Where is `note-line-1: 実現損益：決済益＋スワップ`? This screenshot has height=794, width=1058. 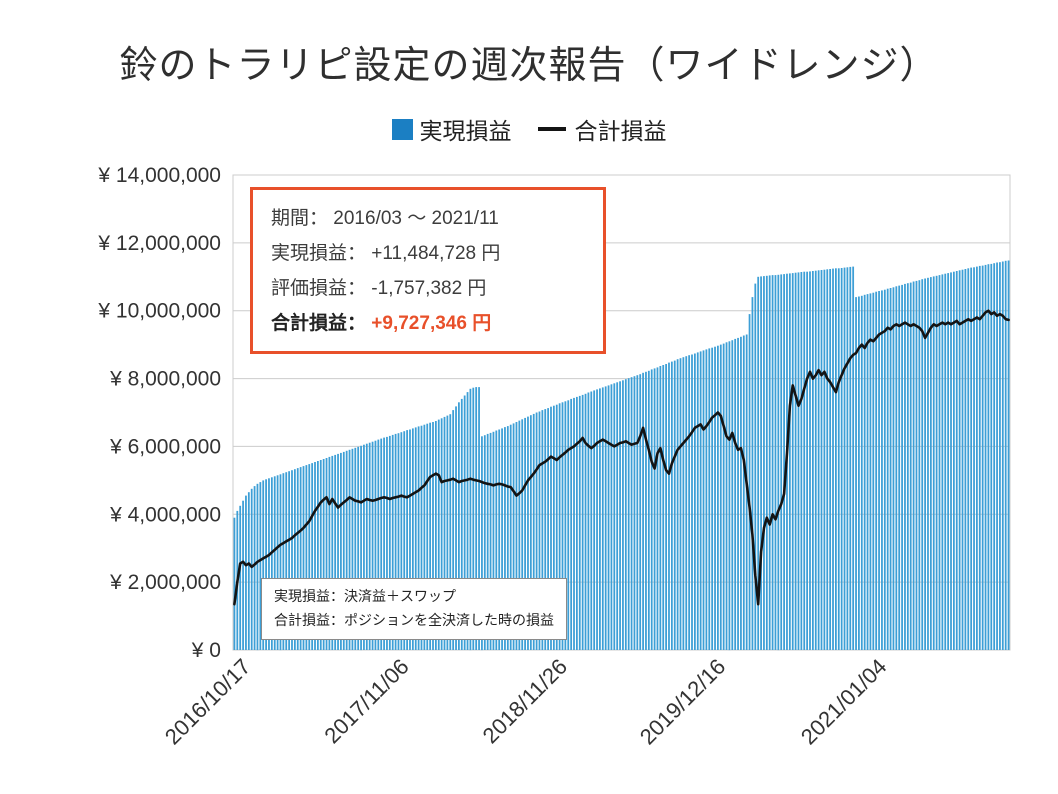 note-line-1: 実現損益：決済益＋スワップ is located at coordinates (365, 596).